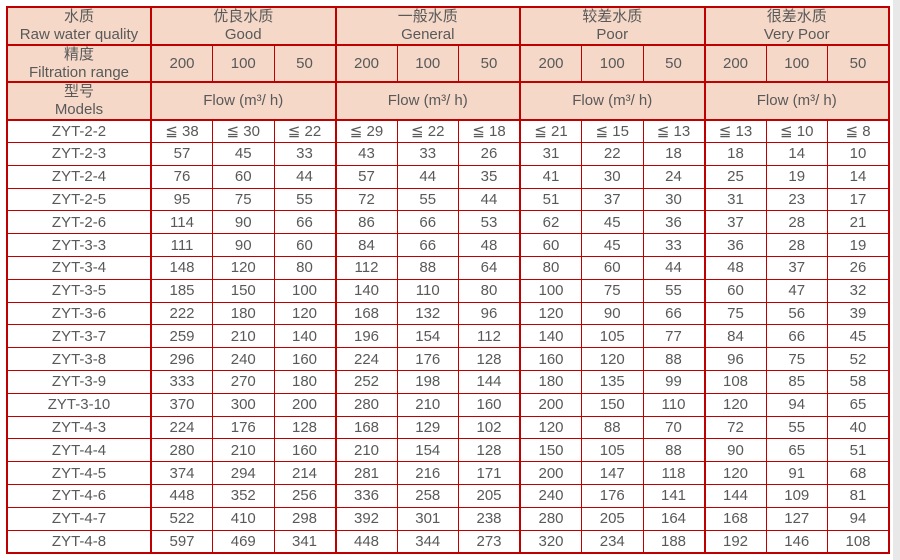  Describe the element at coordinates (796, 290) in the screenshot. I see `value-cell: 47` at that location.